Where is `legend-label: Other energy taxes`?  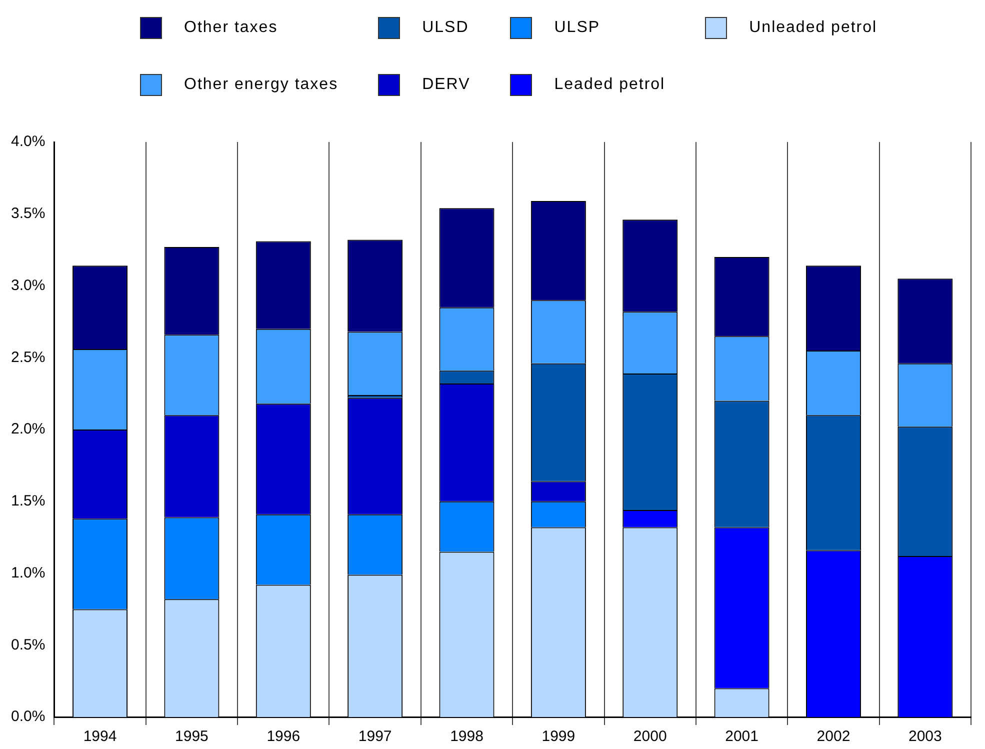
legend-label: Other energy taxes is located at coordinates (261, 85).